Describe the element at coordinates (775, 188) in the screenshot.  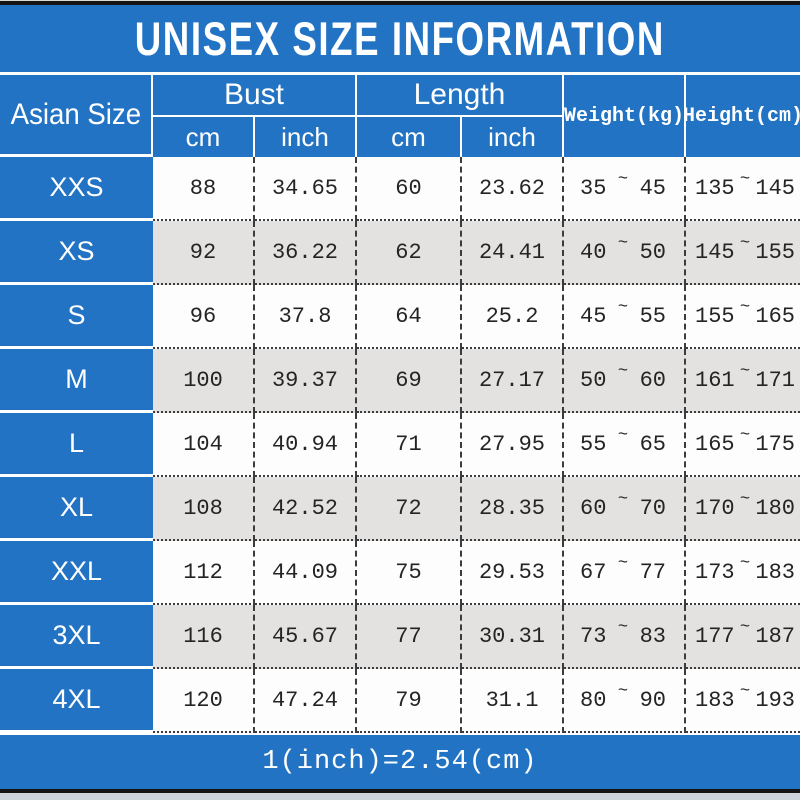
I see `height-max: 145` at that location.